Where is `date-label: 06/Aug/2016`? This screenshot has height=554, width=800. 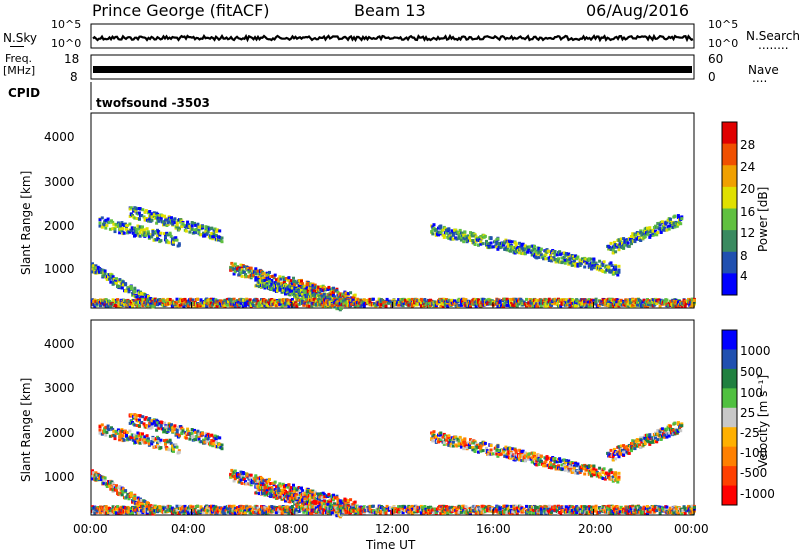 date-label: 06/Aug/2016 is located at coordinates (638, 10).